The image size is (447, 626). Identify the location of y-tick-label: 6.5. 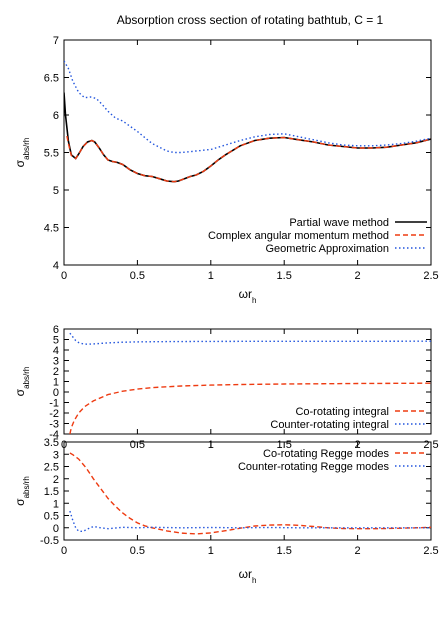
(51, 79).